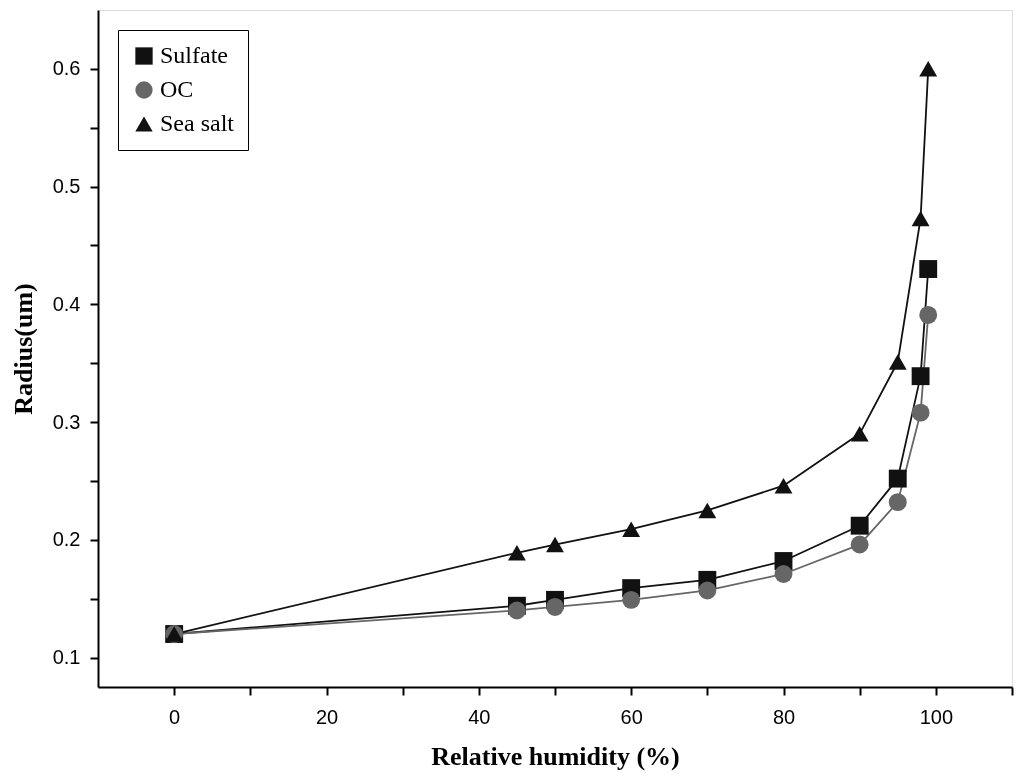  I want to click on x-tick-label: 60, so click(631, 716).